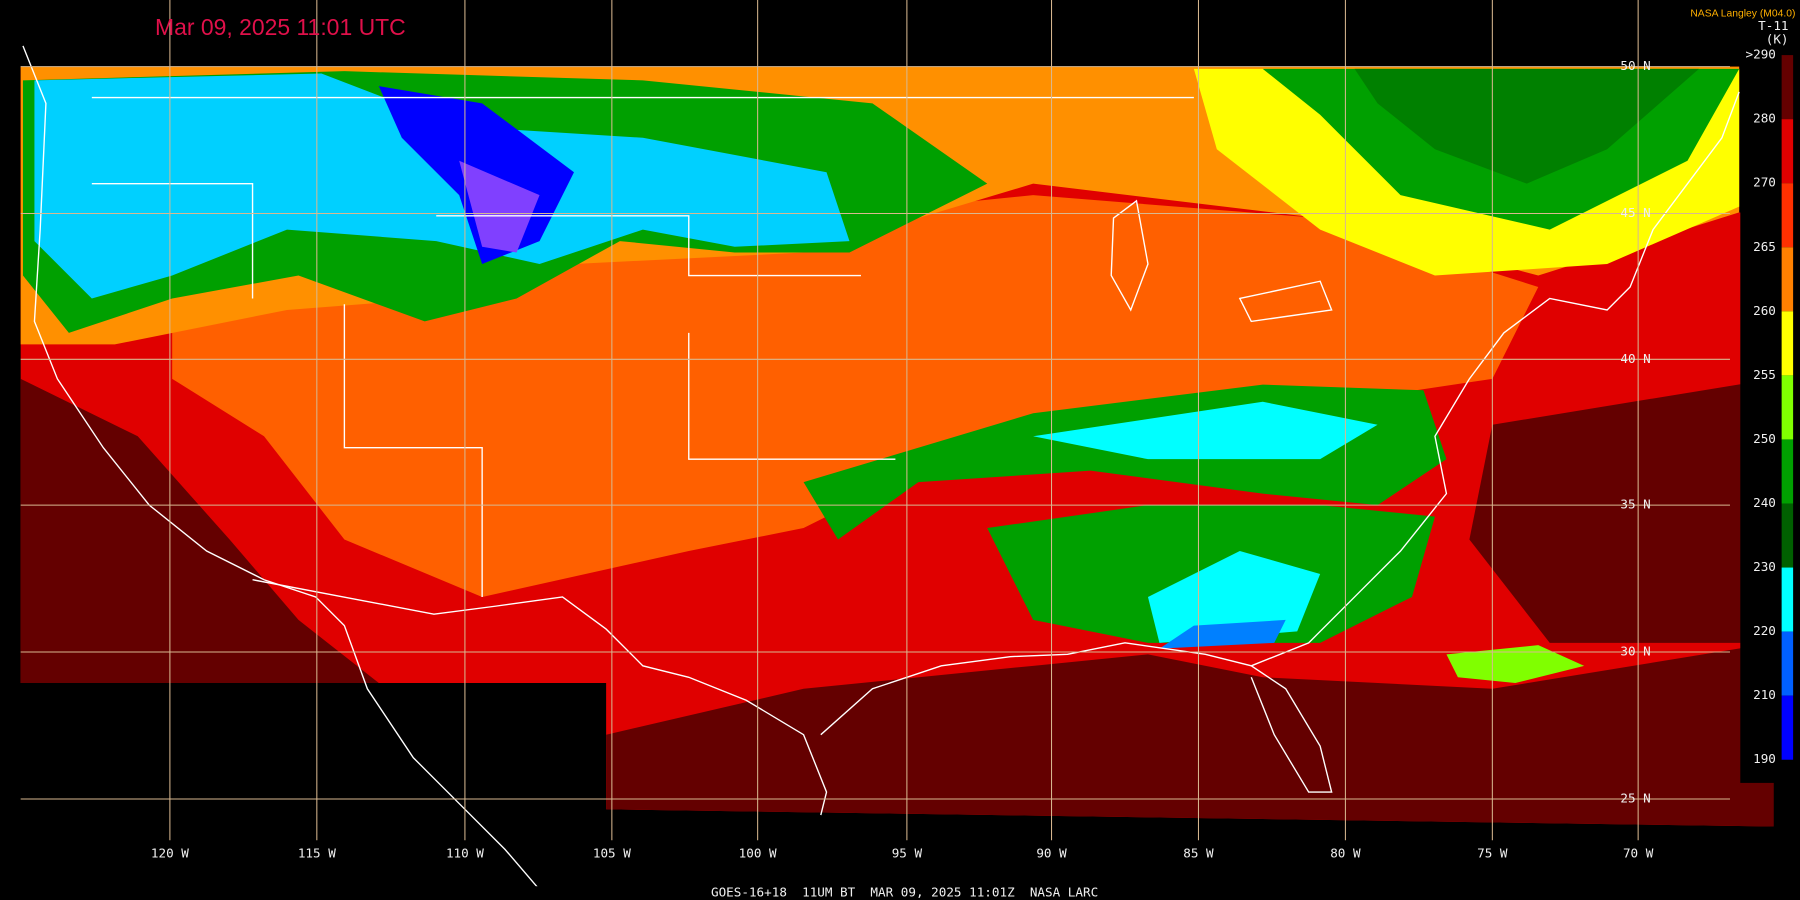  I want to click on colorbar-label: 260, so click(1764, 310).